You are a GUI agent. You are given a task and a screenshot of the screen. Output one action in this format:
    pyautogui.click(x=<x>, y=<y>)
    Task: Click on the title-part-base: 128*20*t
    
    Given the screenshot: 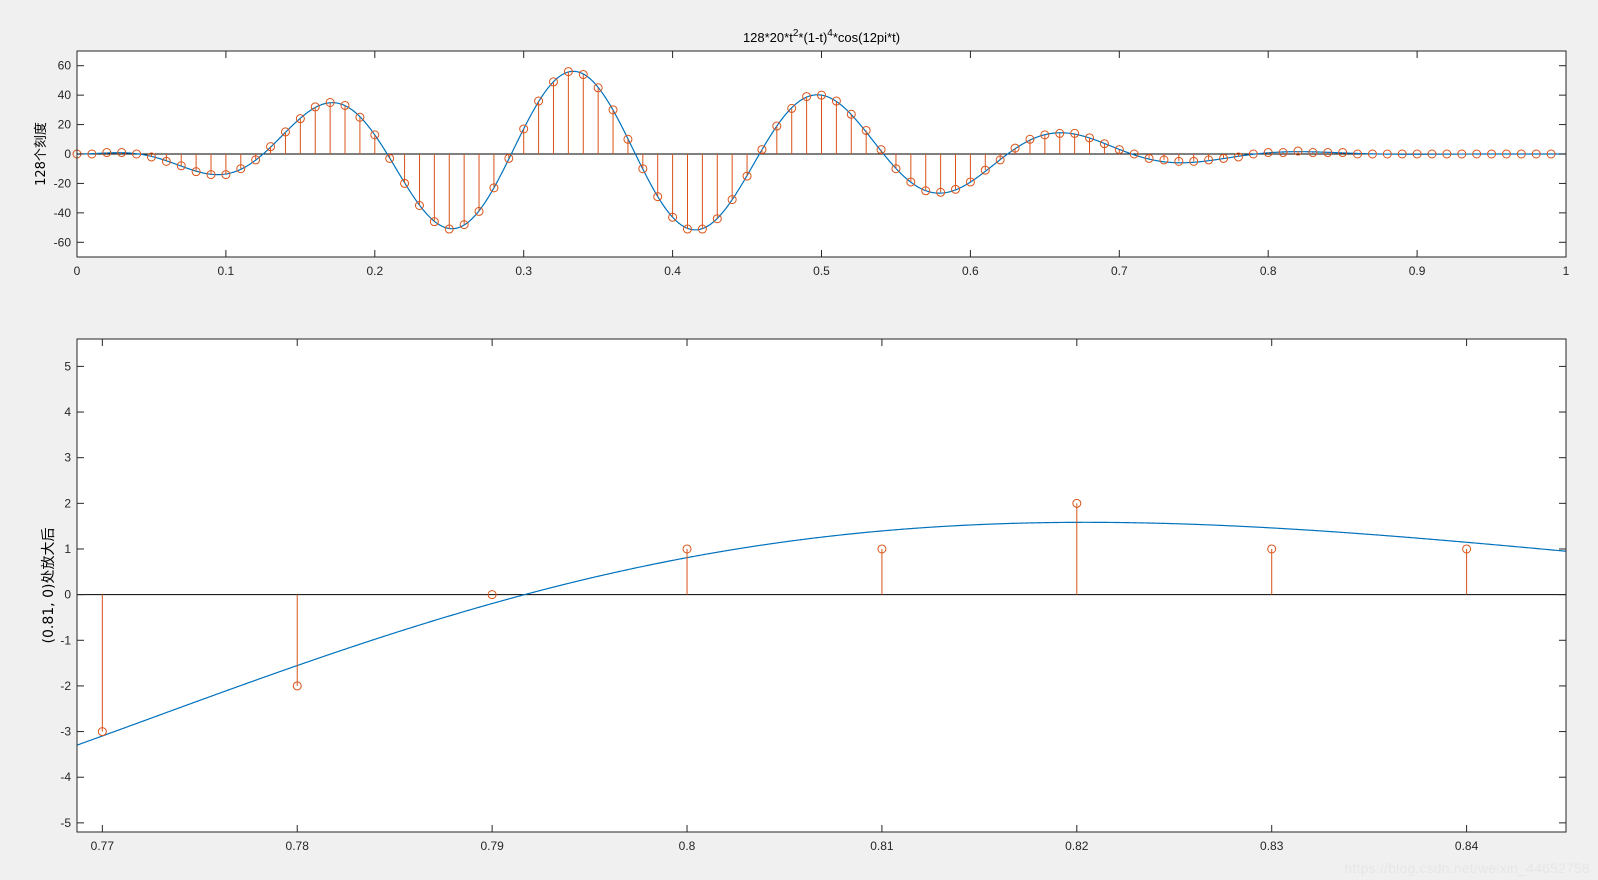 What is the action you would take?
    pyautogui.click(x=768, y=37)
    